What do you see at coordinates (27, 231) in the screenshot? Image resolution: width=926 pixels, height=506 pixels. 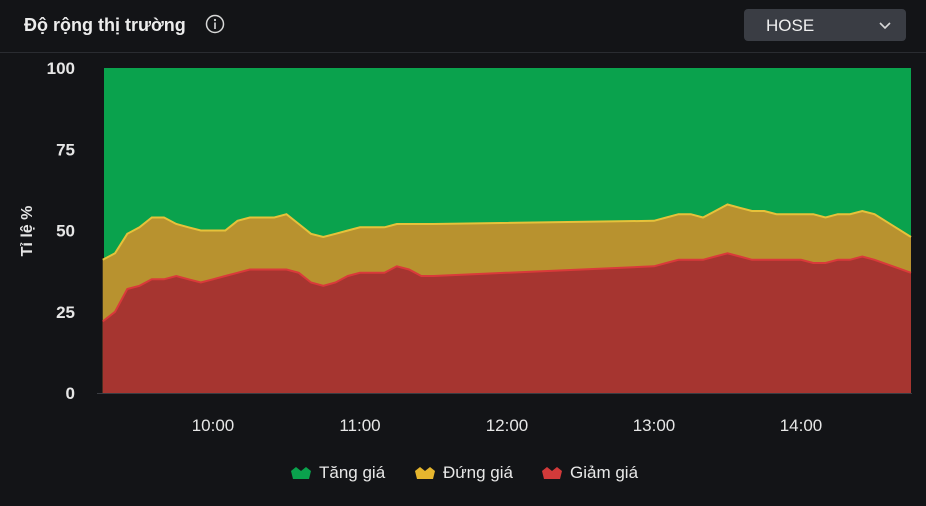 I see `y-axis-title: Tỉ lệ %` at bounding box center [27, 231].